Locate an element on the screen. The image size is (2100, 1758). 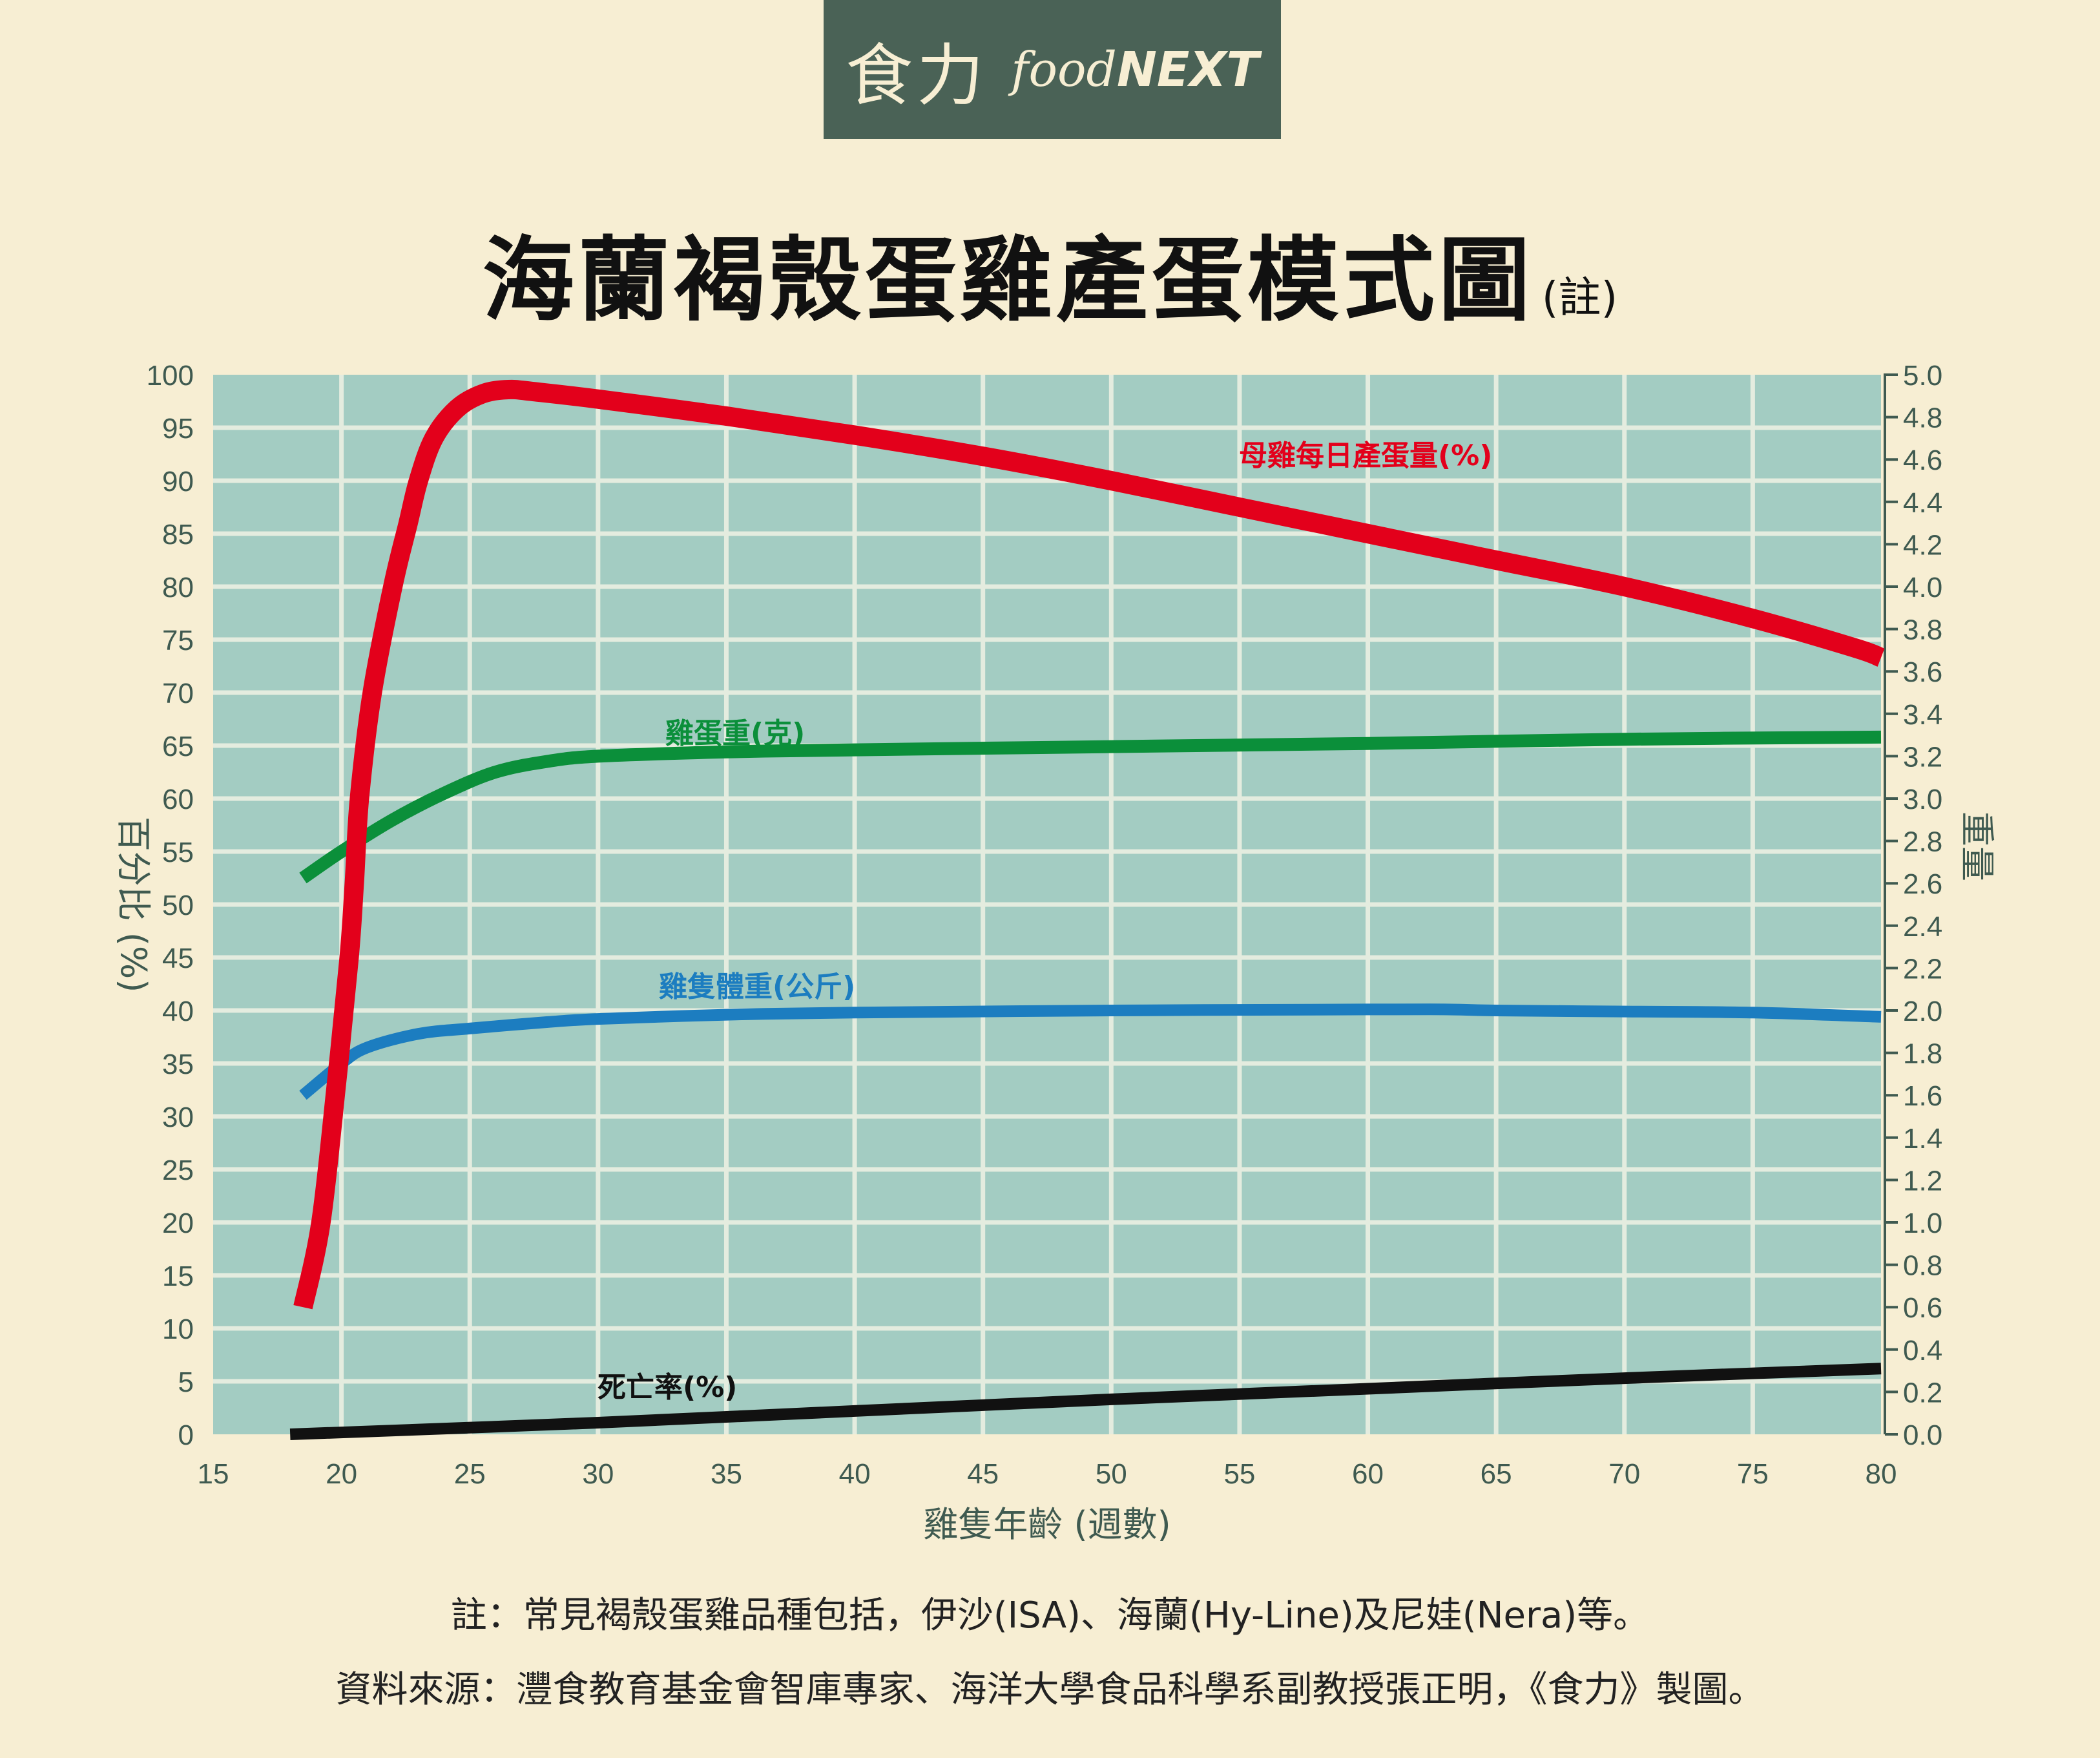
logo-english-brand: NEXT is located at coordinates (1188, 69).